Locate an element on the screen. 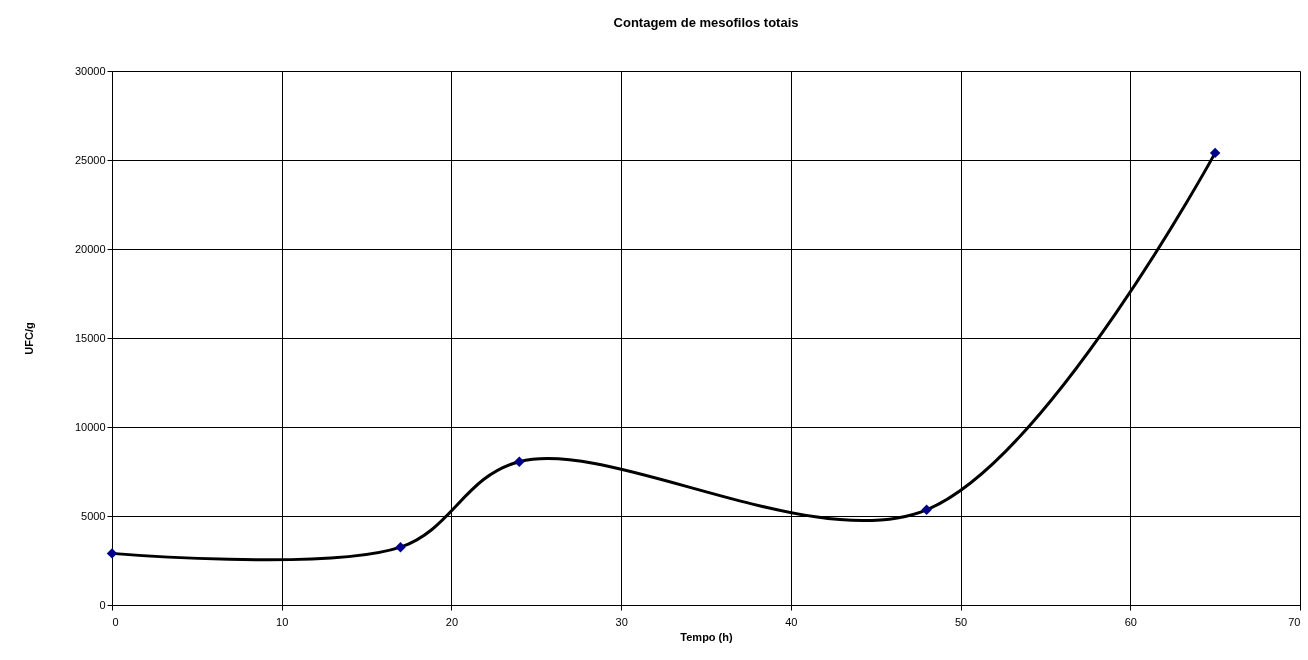 This screenshot has width=1308, height=660. y-tick-label: 10000 is located at coordinates (90, 426).